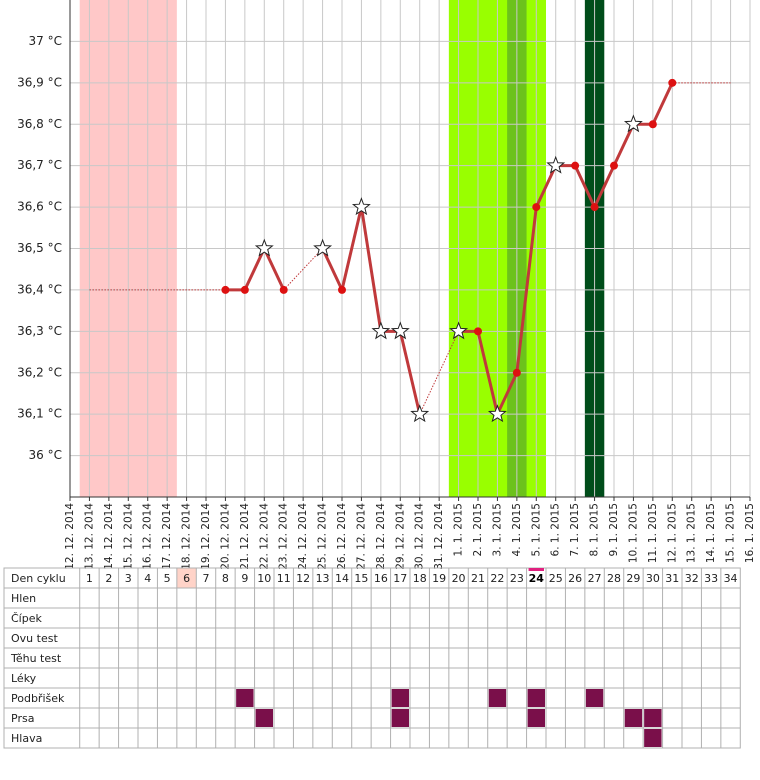 Image resolution: width=760 pixels, height=780 pixels. What do you see at coordinates (556, 578) in the screenshot?
I see `cycle-day: 25` at bounding box center [556, 578].